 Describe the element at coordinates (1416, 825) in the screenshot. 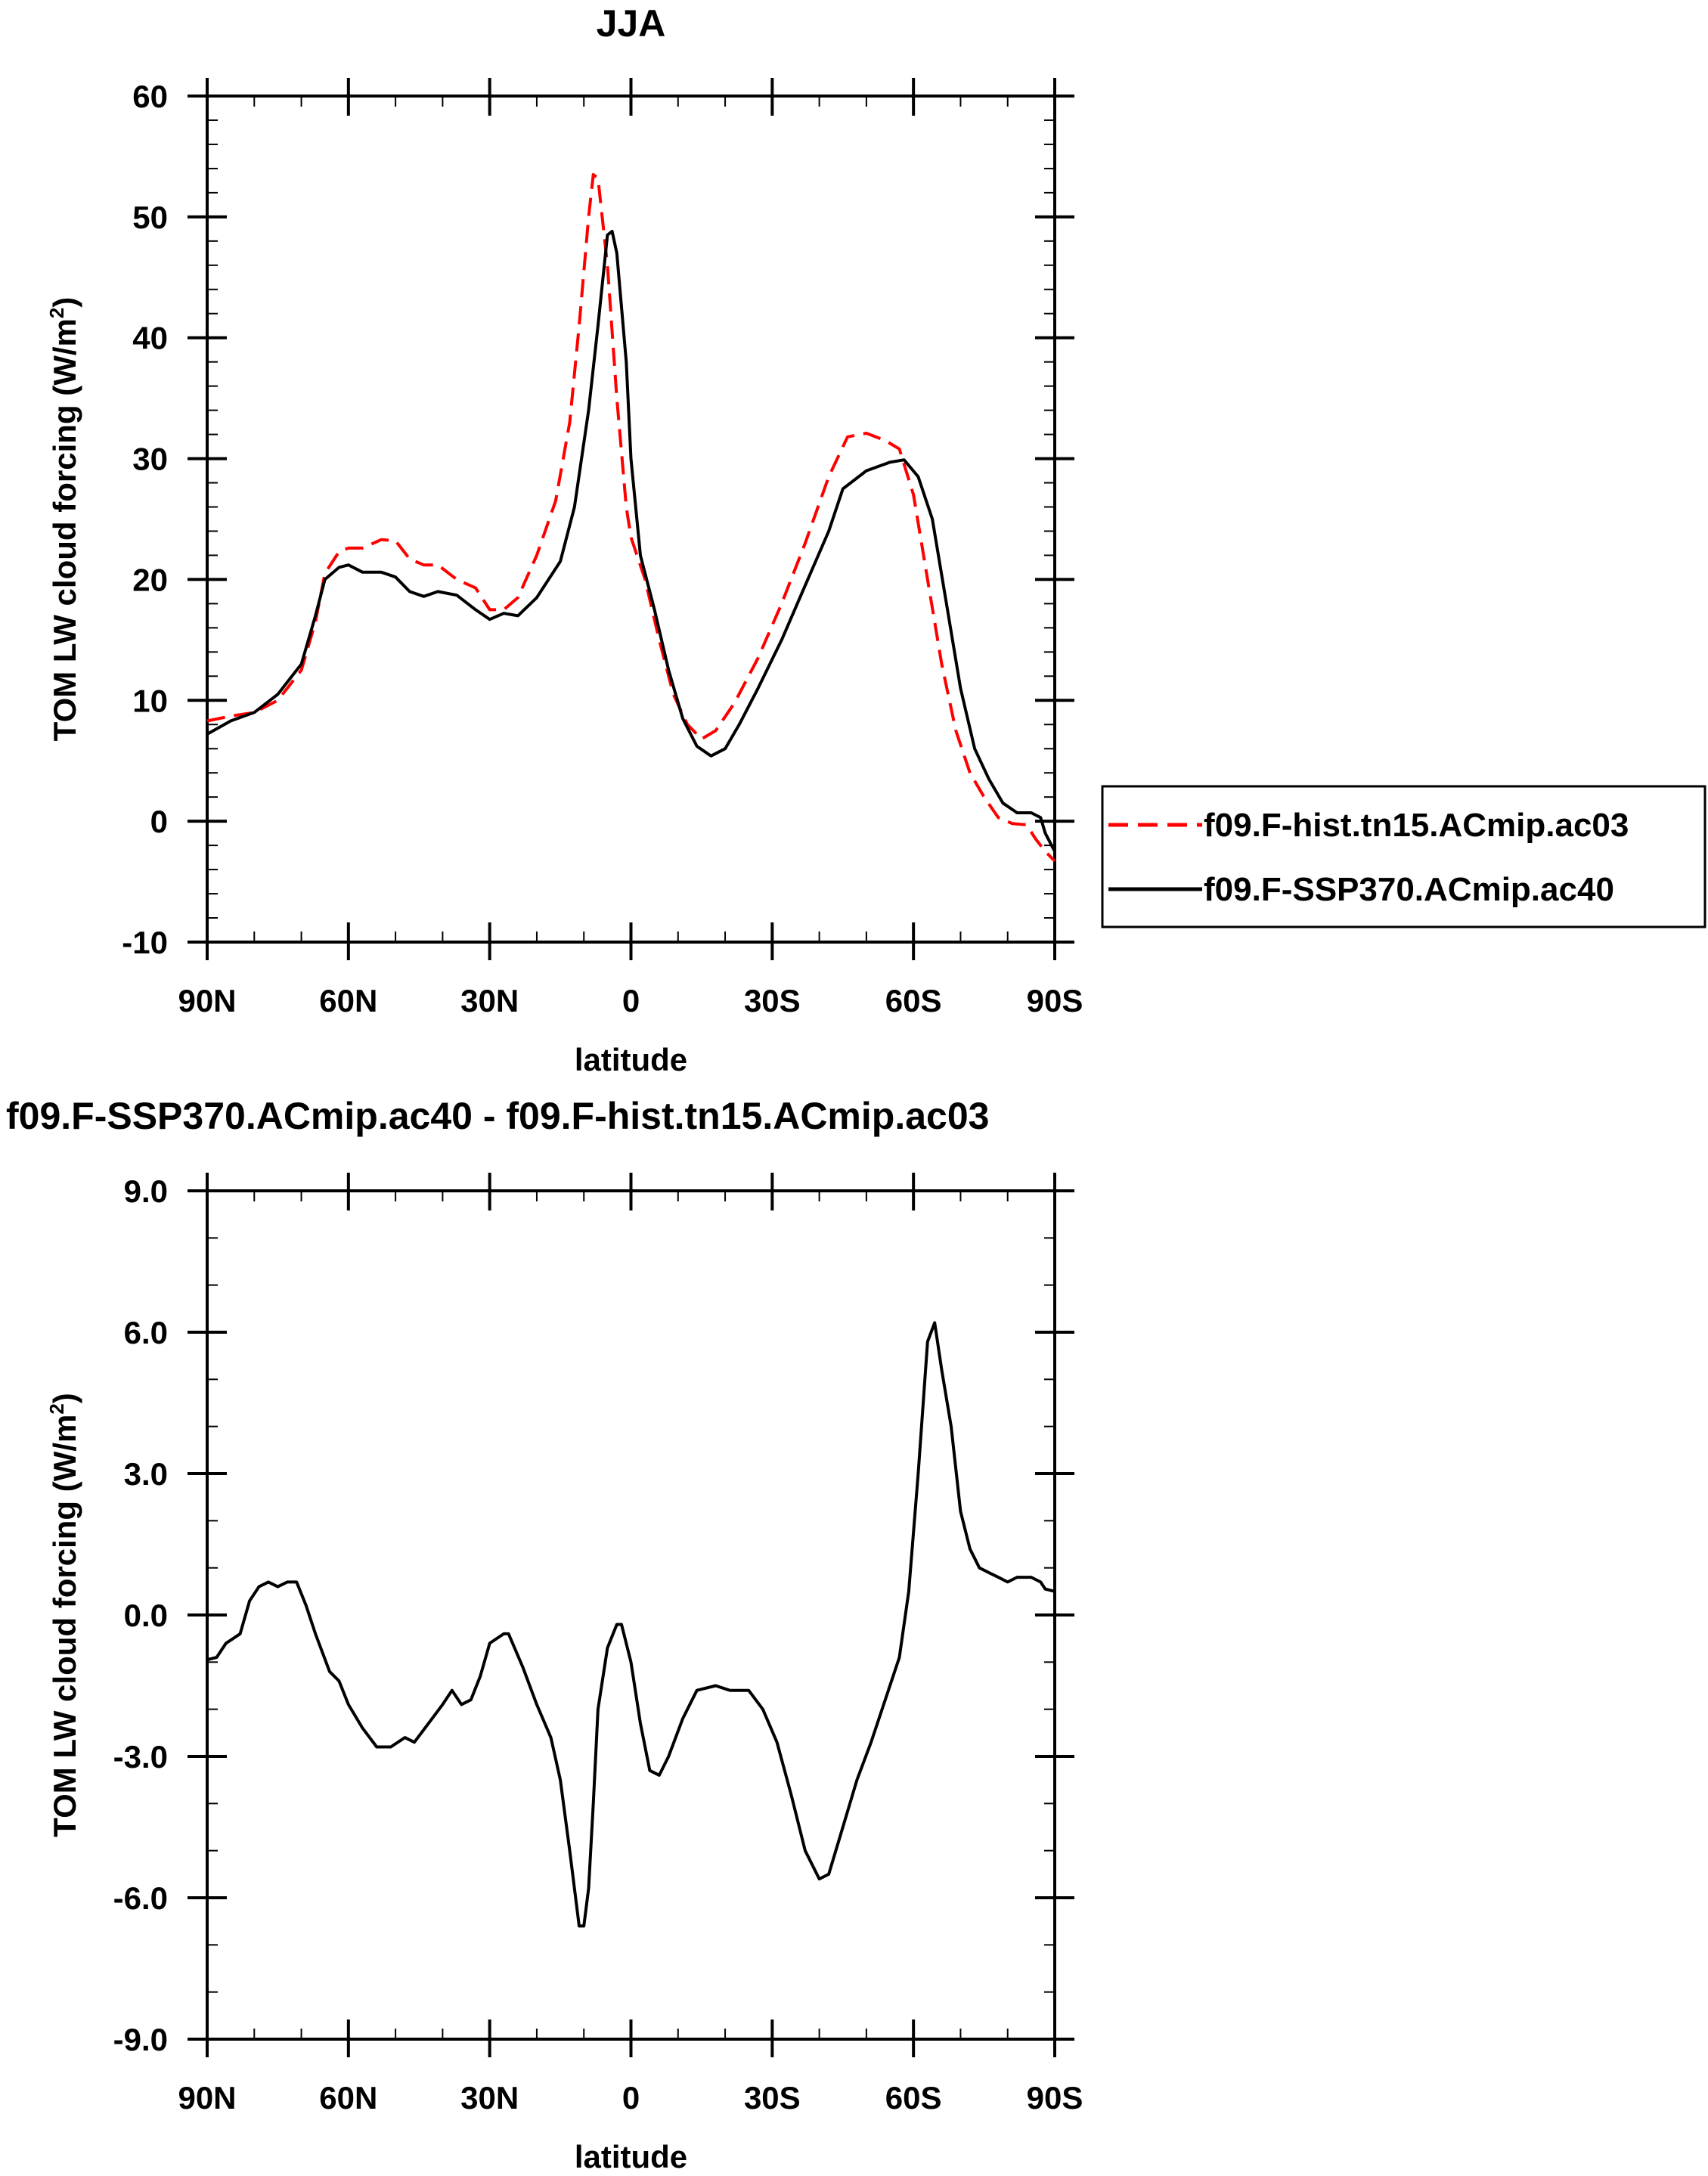

I see `legend-label-hist: f09.F-hist.tn15.ACmip.ac03` at that location.